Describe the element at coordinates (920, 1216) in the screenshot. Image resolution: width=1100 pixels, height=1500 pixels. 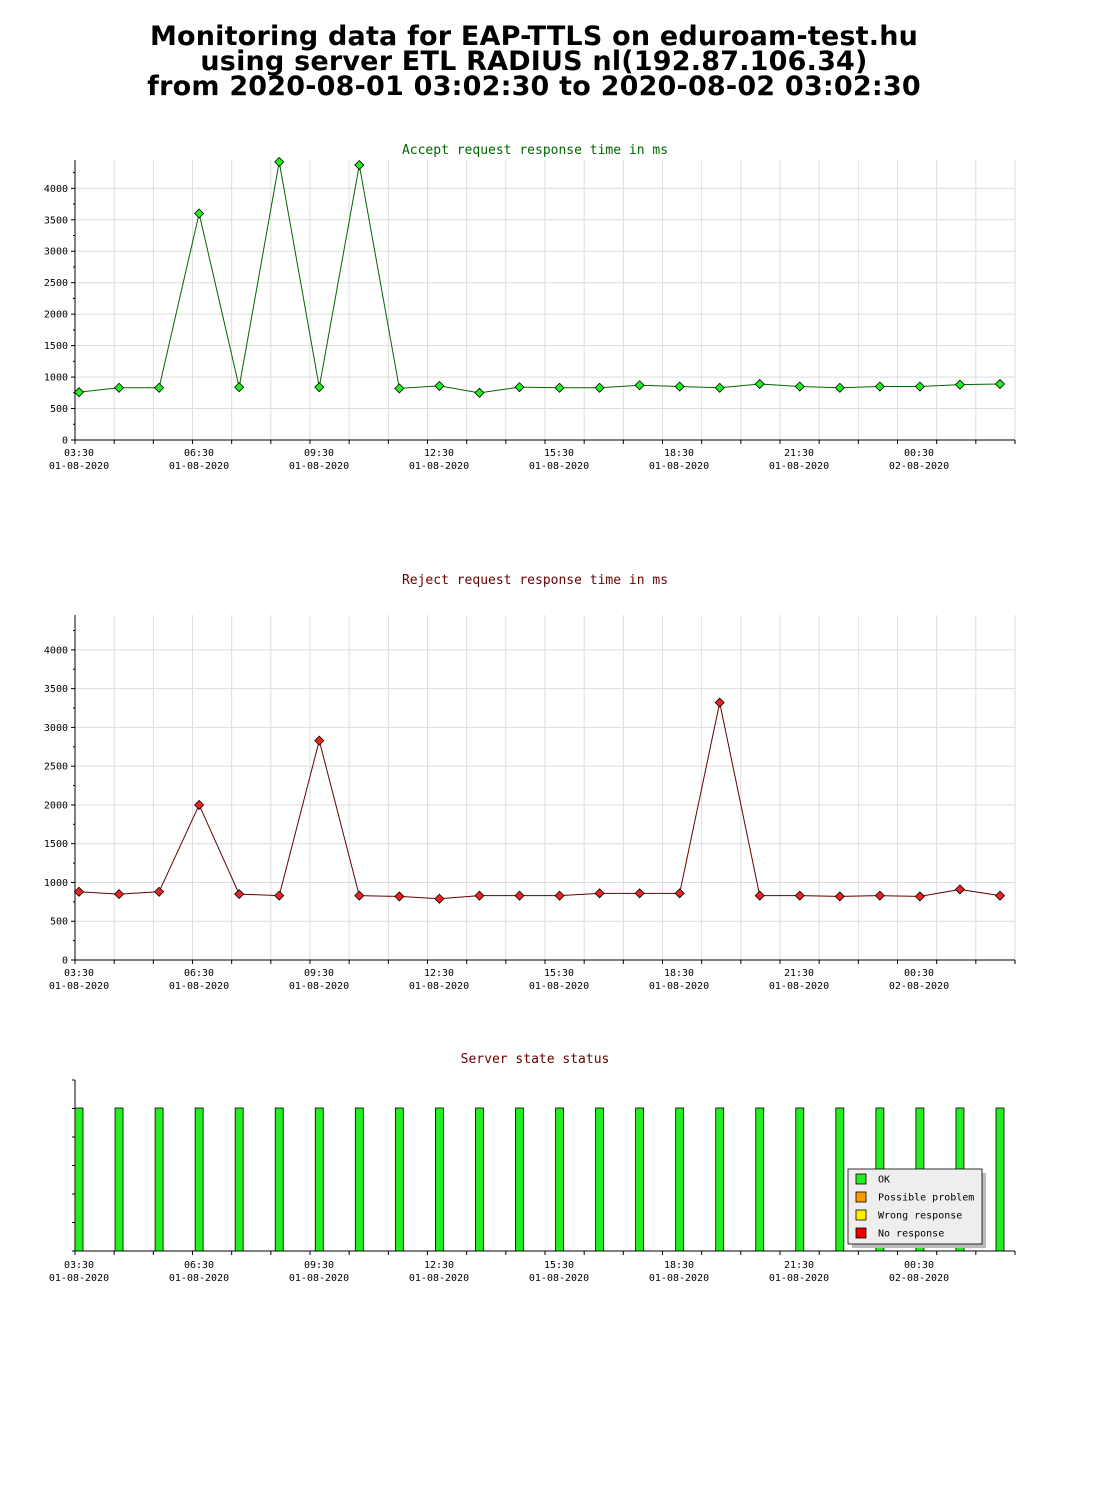
I see `legend-label: Wrong response` at that location.